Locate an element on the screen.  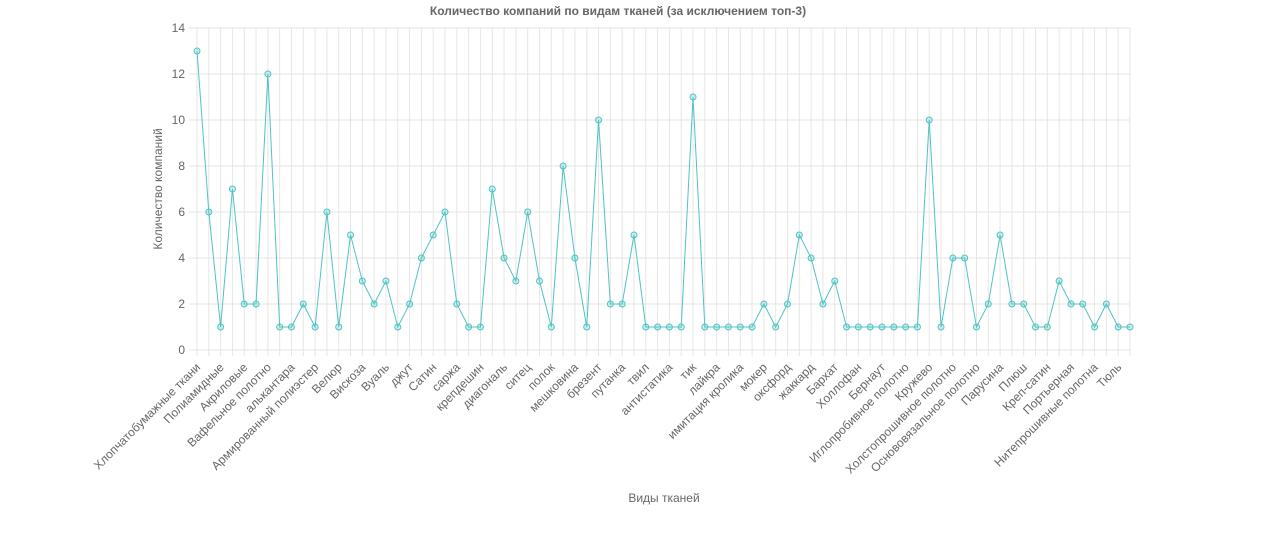
x-axis-title: Виды тканей is located at coordinates (663, 498).